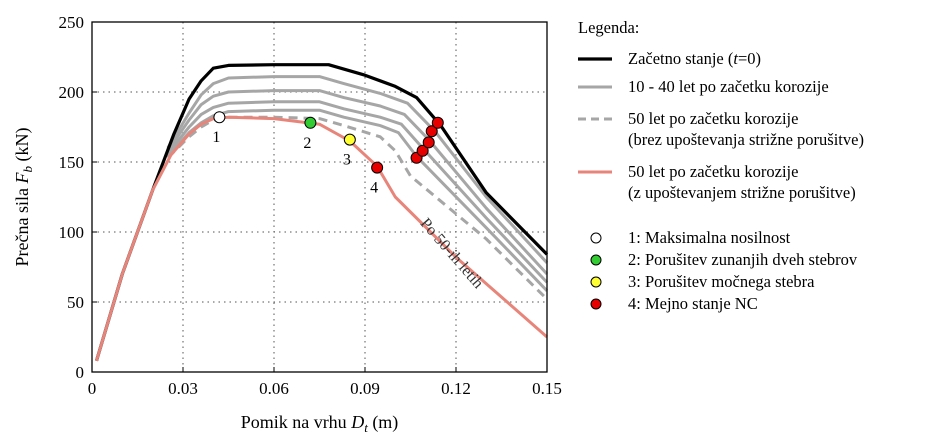 This screenshot has width=933, height=435. What do you see at coordinates (347, 160) in the screenshot?
I see `marker-number-label: 3` at bounding box center [347, 160].